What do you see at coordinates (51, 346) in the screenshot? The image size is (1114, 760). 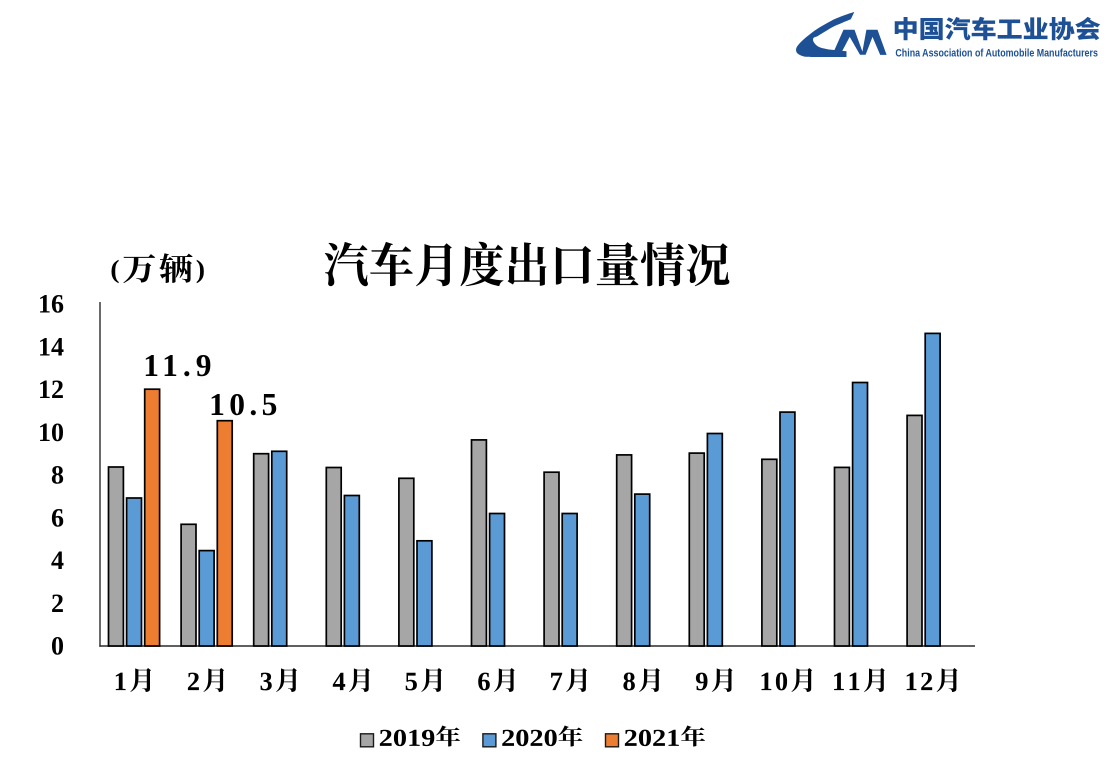 I see `svg-text: 14` at bounding box center [51, 346].